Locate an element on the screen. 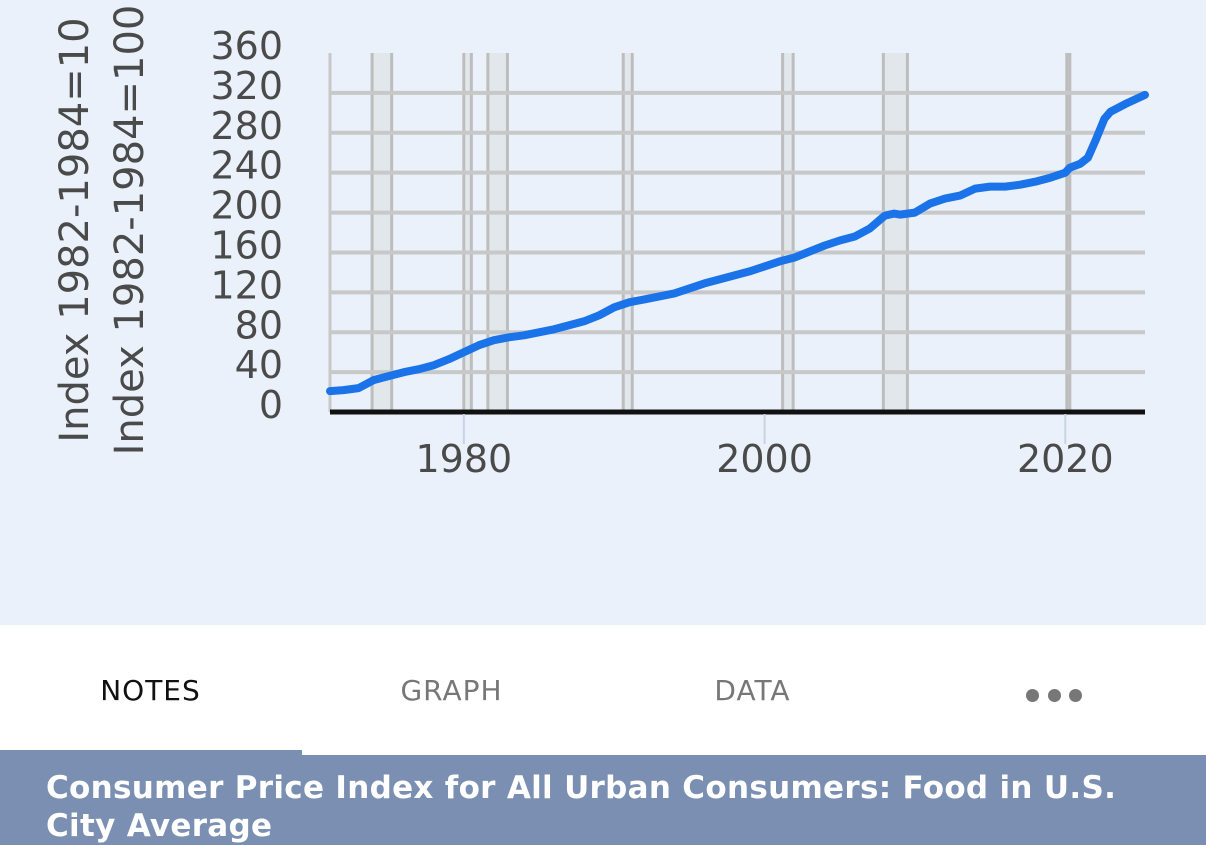 This screenshot has height=845, width=1206. x-tick-label: 2000 is located at coordinates (764, 459).